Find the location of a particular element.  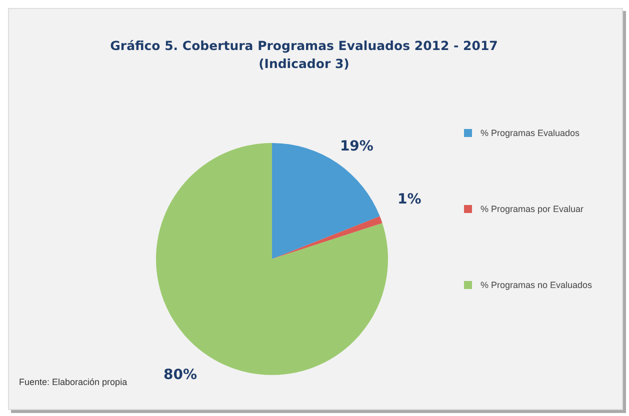

chart-title: Gráfico 5. Cobertura Programas Evaluados 2012 - 2017 is located at coordinates (304, 46).